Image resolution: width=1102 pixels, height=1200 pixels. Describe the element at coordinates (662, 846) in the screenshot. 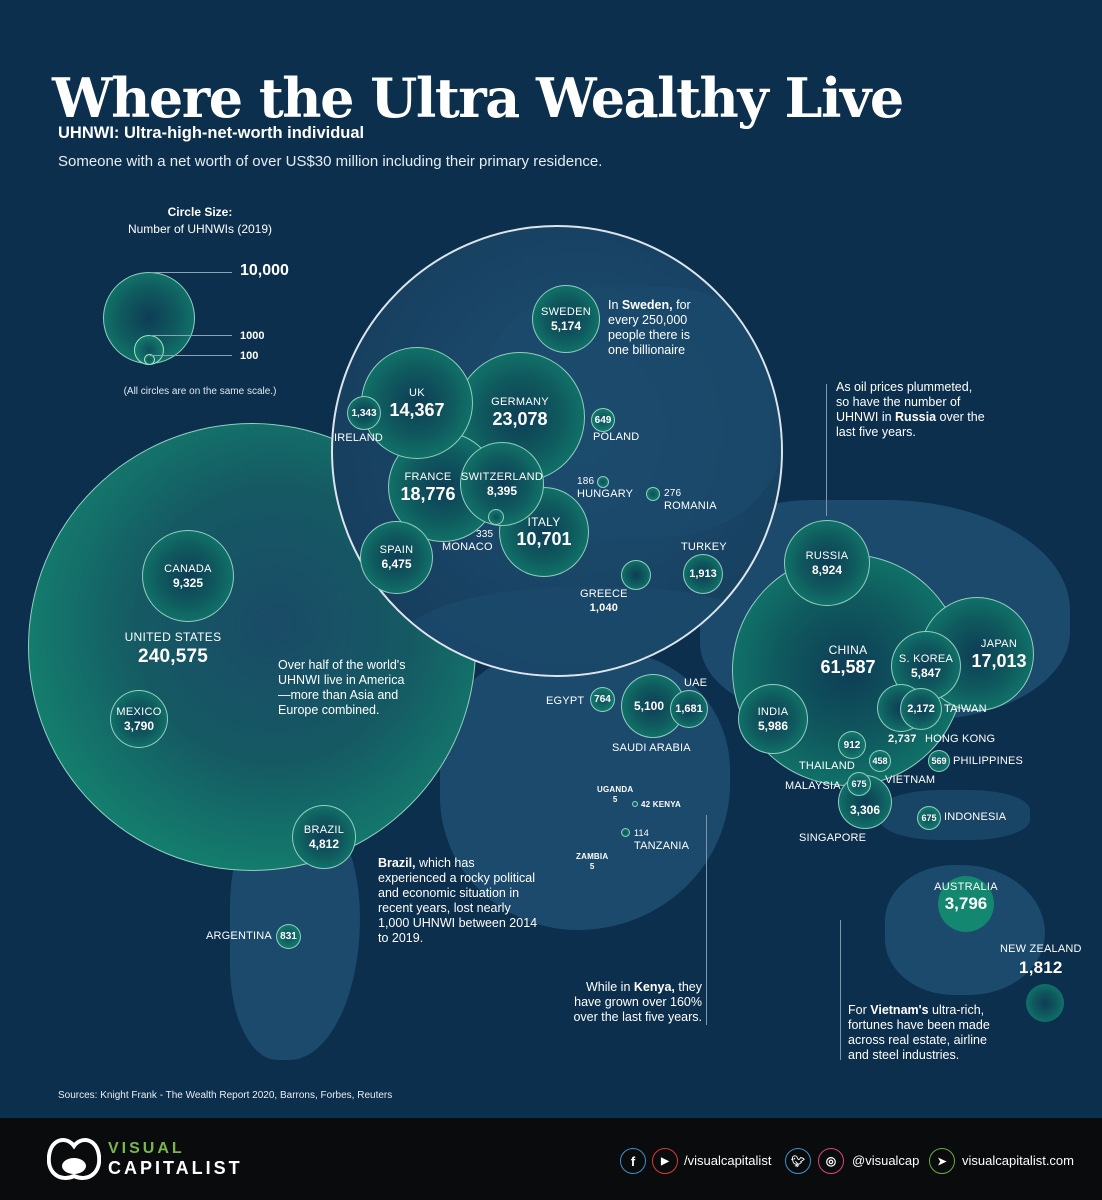

I see `label-tanzania: TANZANIA` at that location.